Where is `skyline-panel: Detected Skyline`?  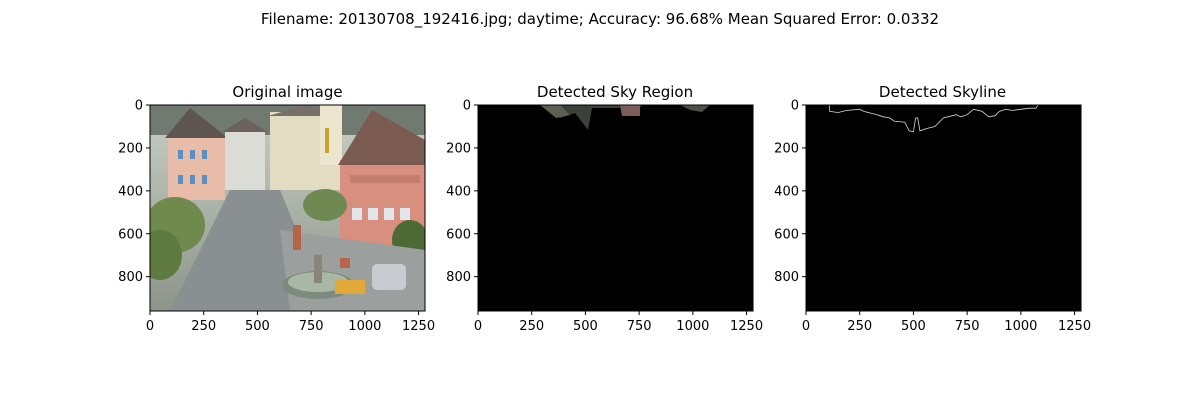 skyline-panel: Detected Skyline is located at coordinates (943, 197).